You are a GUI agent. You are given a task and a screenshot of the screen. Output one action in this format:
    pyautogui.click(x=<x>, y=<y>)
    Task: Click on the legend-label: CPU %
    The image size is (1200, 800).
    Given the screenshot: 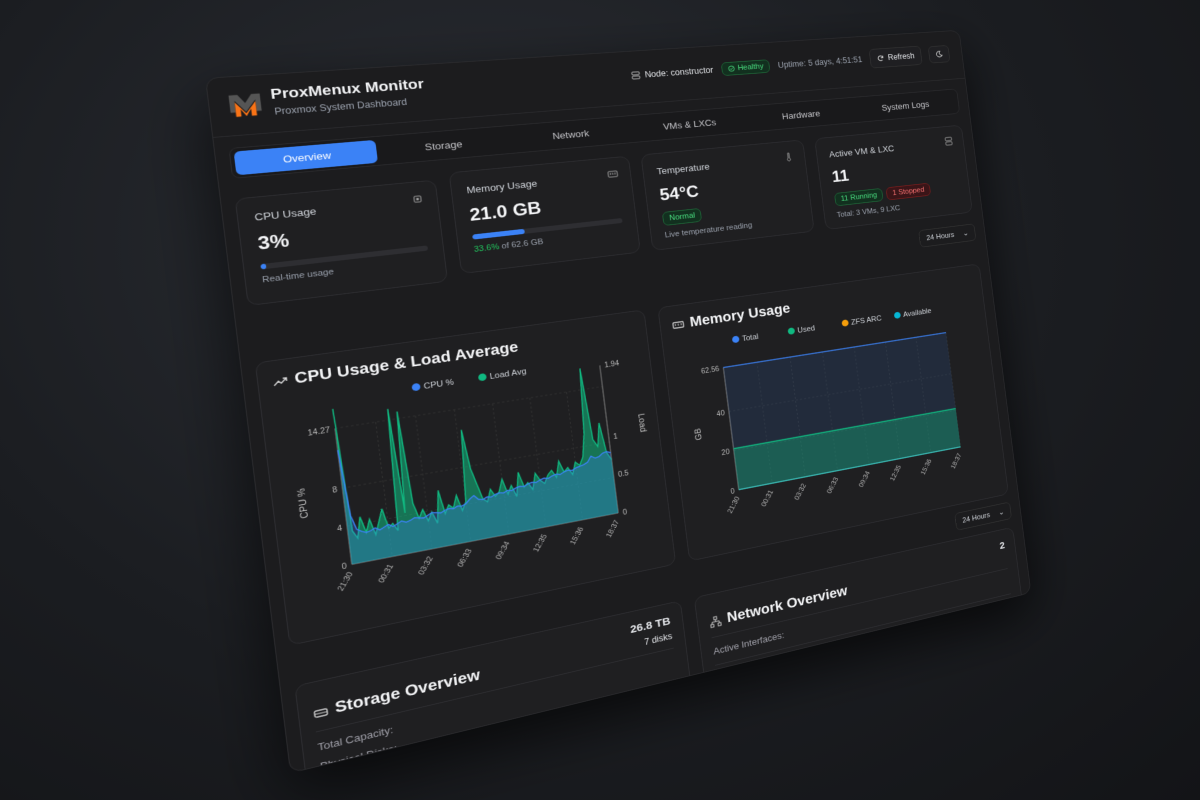 What is the action you would take?
    pyautogui.click(x=439, y=385)
    